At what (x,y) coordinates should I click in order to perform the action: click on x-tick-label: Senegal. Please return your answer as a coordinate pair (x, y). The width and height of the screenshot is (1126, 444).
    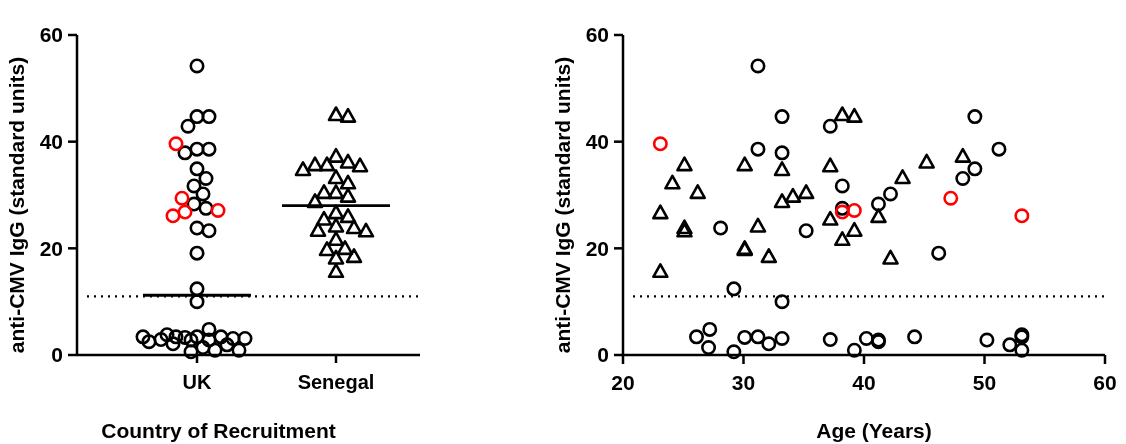
    Looking at the image, I should click on (336, 382).